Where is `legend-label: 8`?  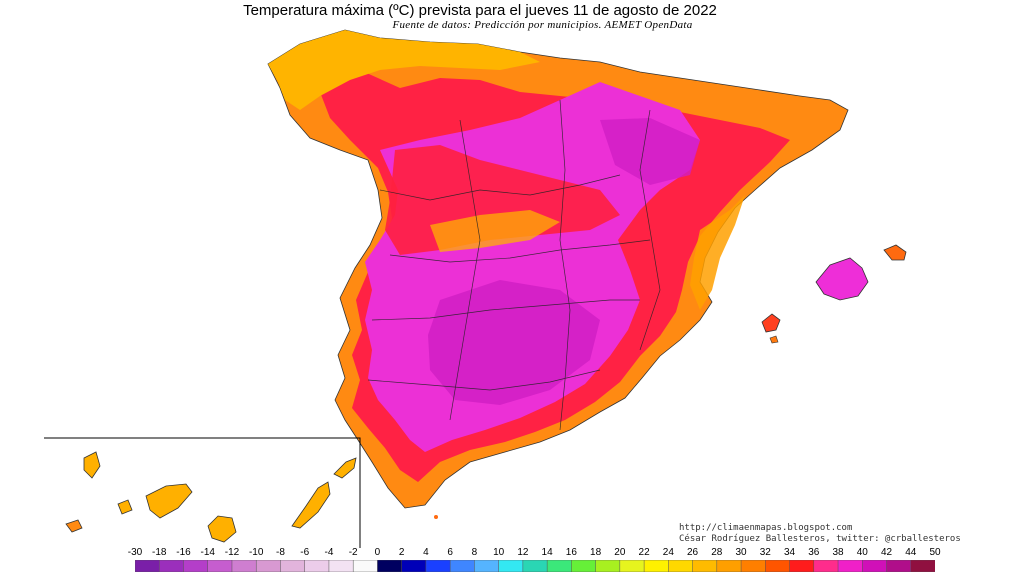 legend-label: 8 is located at coordinates (474, 552).